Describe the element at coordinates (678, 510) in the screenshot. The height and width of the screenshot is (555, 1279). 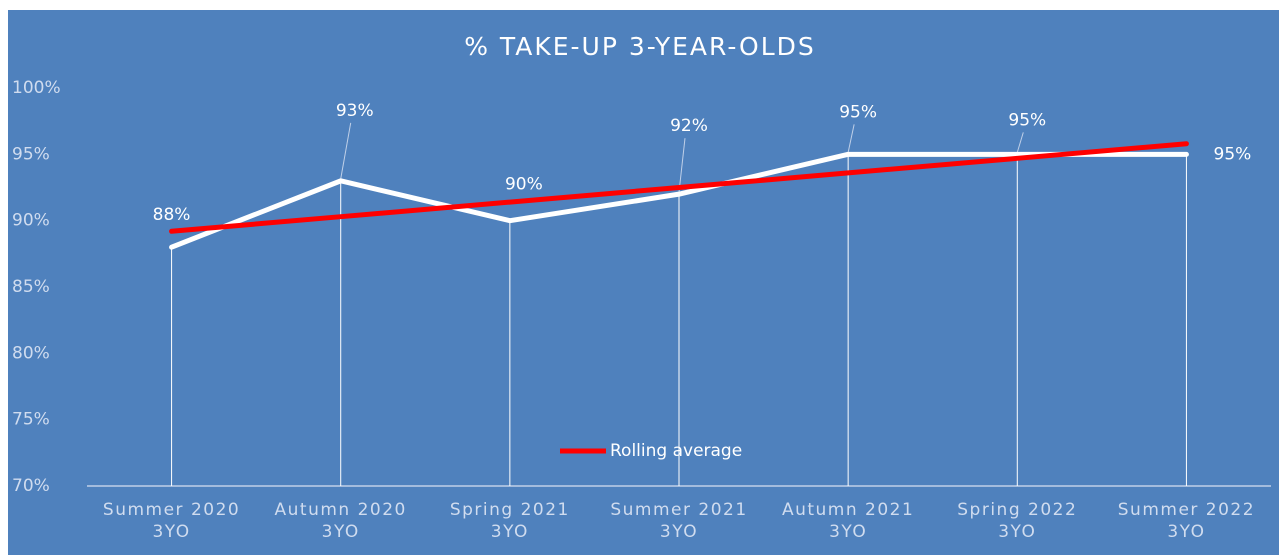
I see `x-tick-label: Summer 2021` at that location.